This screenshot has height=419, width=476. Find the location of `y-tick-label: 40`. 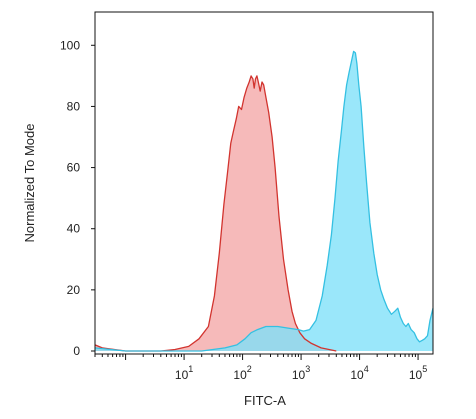

y-tick-label: 40 is located at coordinates (74, 229).